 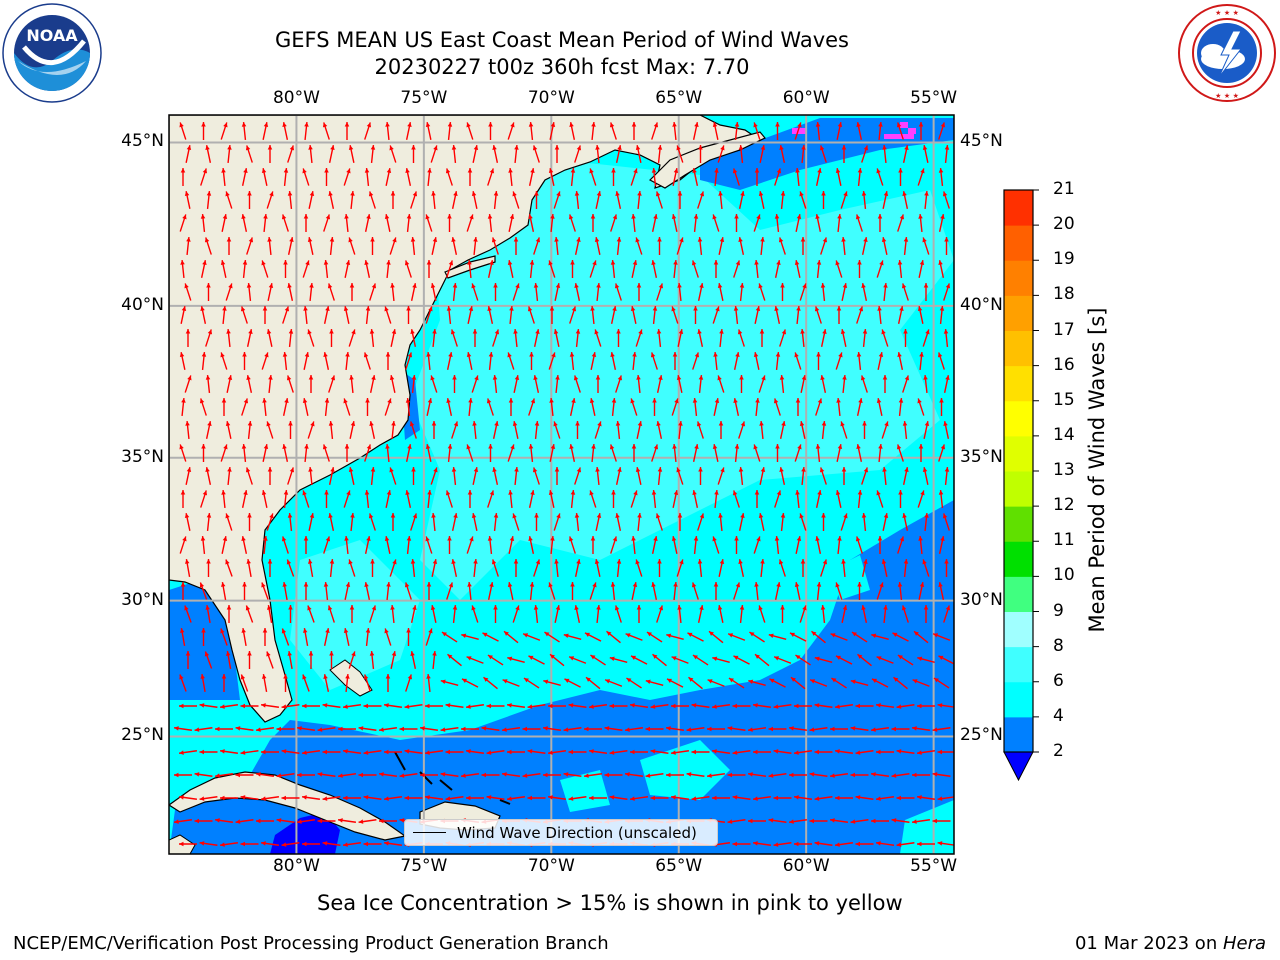 What do you see at coordinates (1064, 470) in the screenshot?
I see `colorbar-tick-label: 13` at bounding box center [1064, 470].